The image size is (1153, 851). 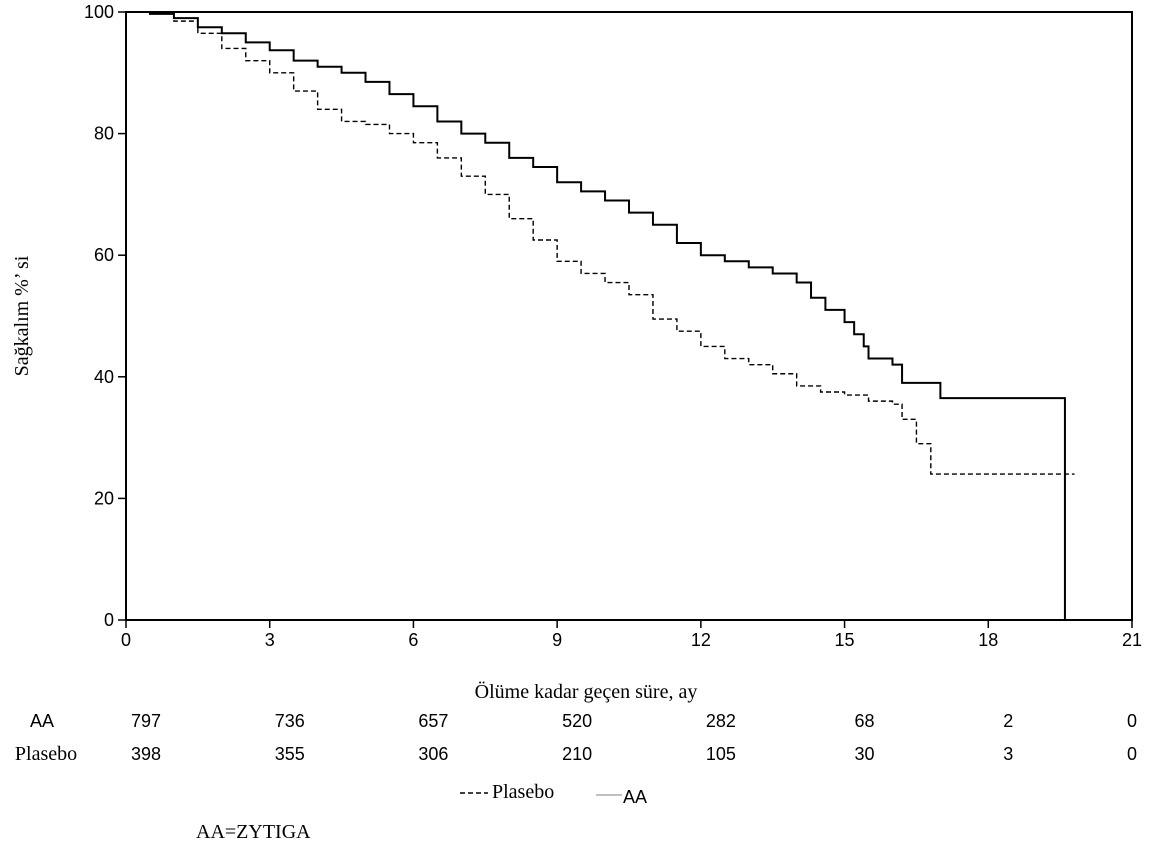 What do you see at coordinates (290, 754) in the screenshot?
I see `risk-count: 355` at bounding box center [290, 754].